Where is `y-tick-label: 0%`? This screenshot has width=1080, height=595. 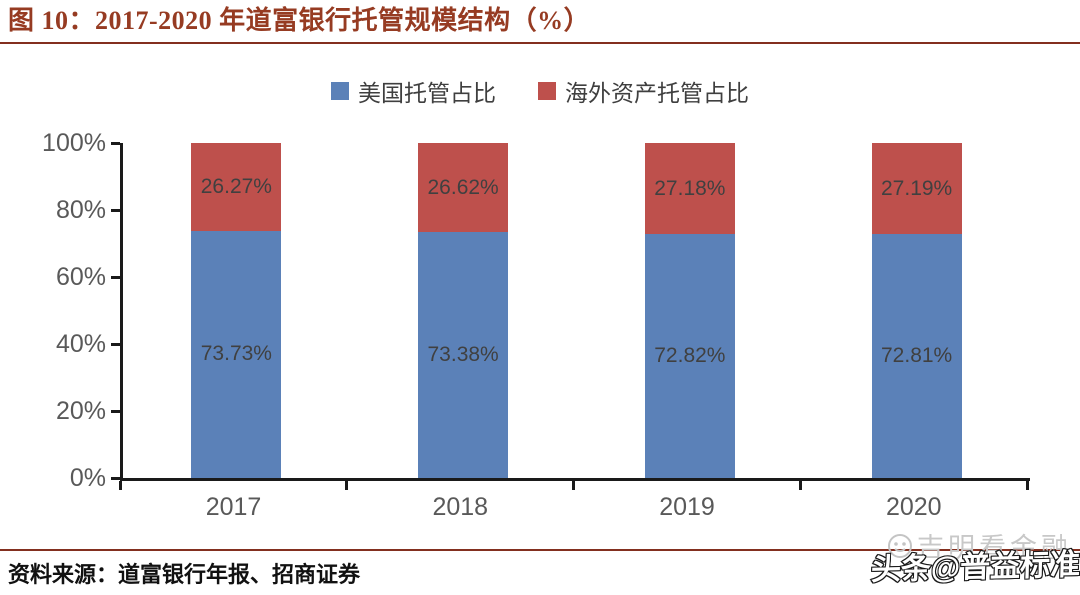
y-tick-label: 0% is located at coordinates (87, 478).